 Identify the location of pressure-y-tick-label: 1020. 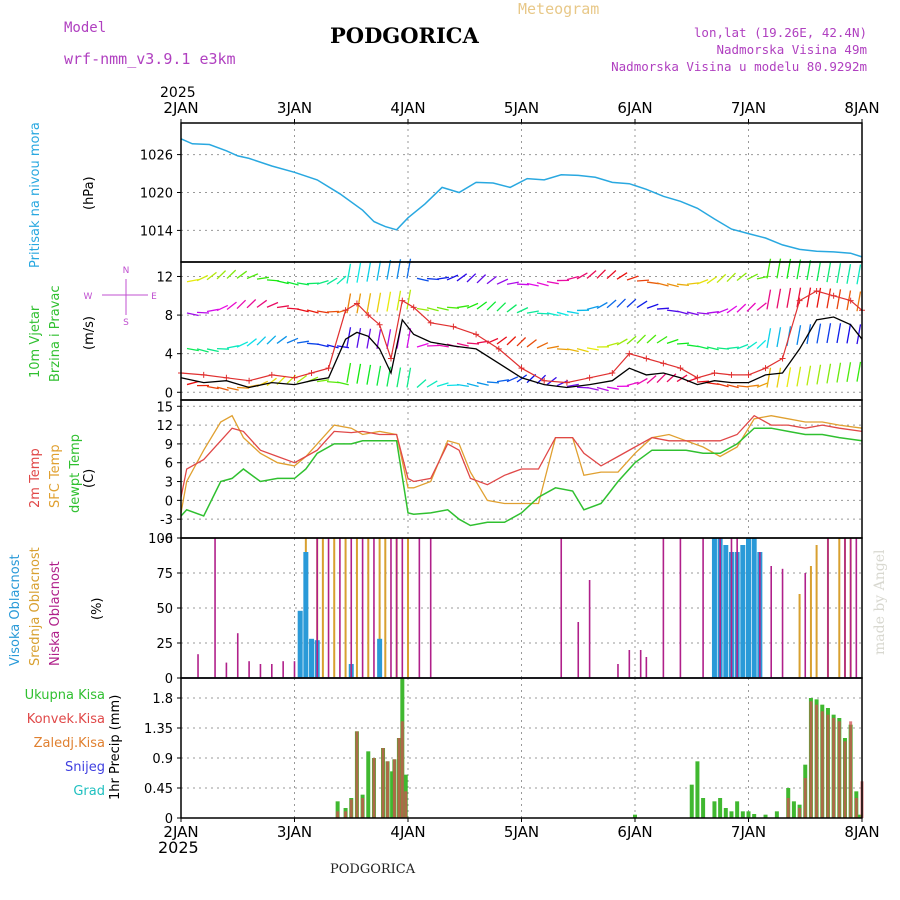
(156, 194).